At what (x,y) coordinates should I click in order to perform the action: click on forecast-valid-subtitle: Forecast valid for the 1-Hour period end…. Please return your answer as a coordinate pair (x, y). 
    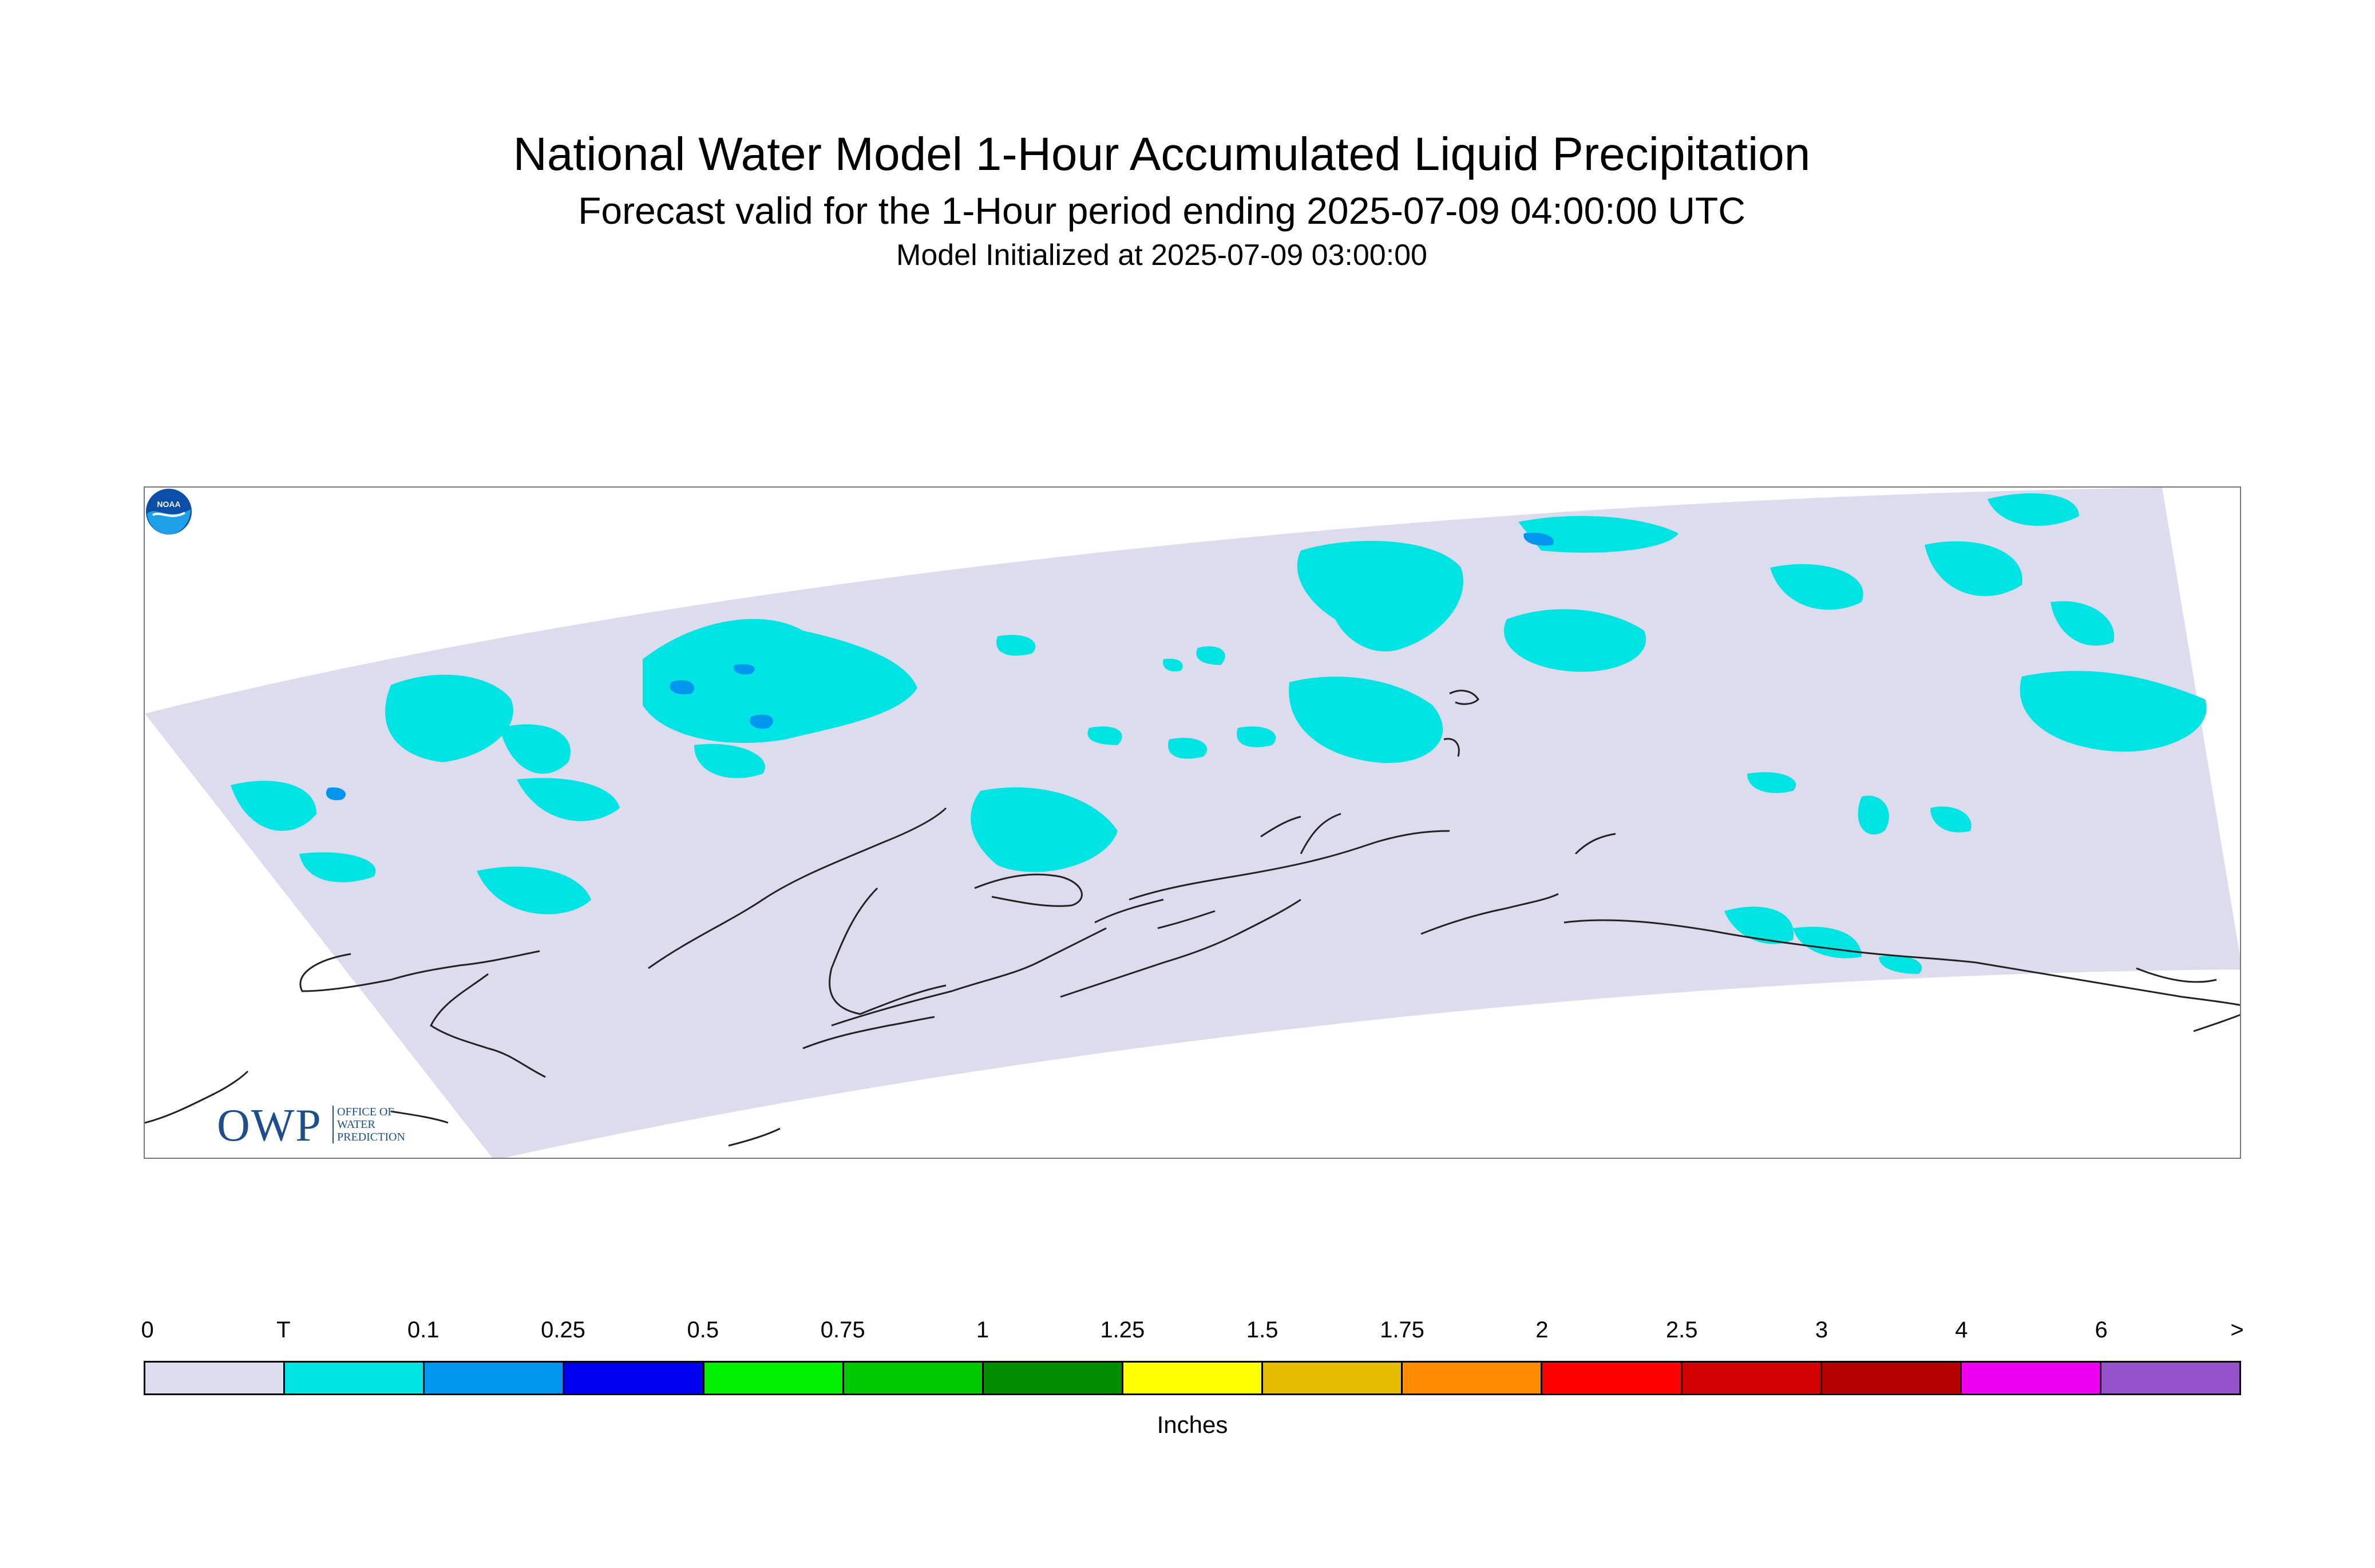
    Looking at the image, I should click on (1161, 210).